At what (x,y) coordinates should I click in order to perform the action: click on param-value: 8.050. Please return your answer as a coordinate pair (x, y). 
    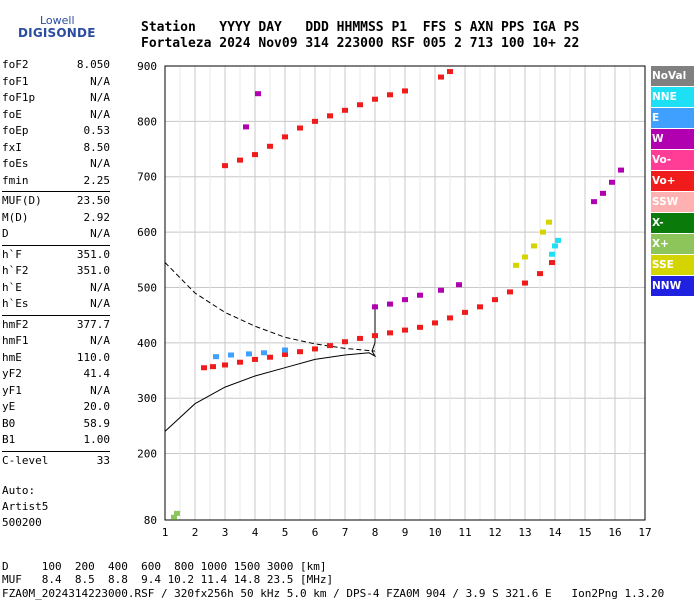
    Looking at the image, I should click on (93, 64).